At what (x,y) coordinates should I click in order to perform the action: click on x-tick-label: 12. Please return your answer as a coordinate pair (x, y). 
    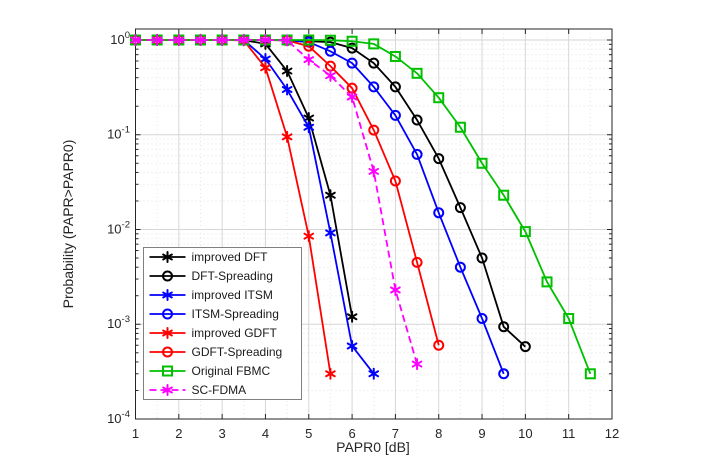
    Looking at the image, I should click on (612, 433).